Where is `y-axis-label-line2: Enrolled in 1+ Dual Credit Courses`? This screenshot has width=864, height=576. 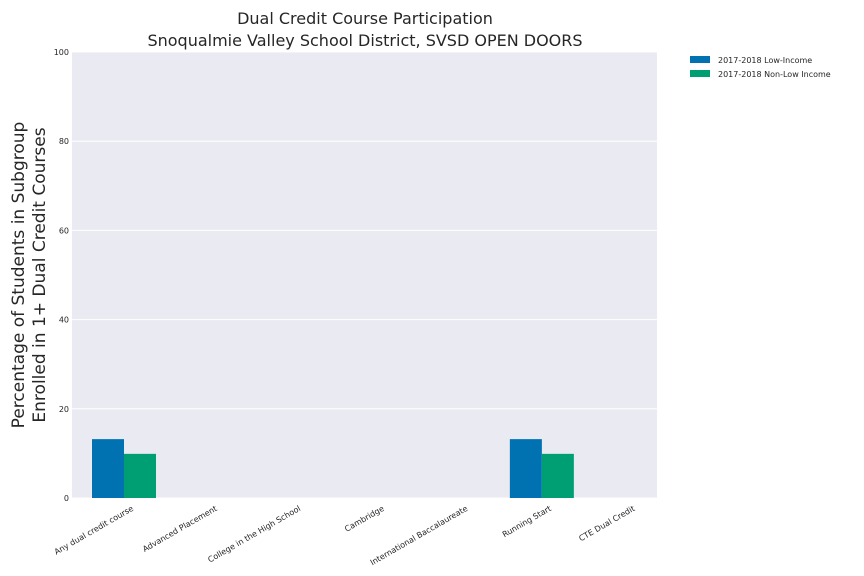
y-axis-label-line2: Enrolled in 1+ Dual Credit Courses is located at coordinates (40, 274).